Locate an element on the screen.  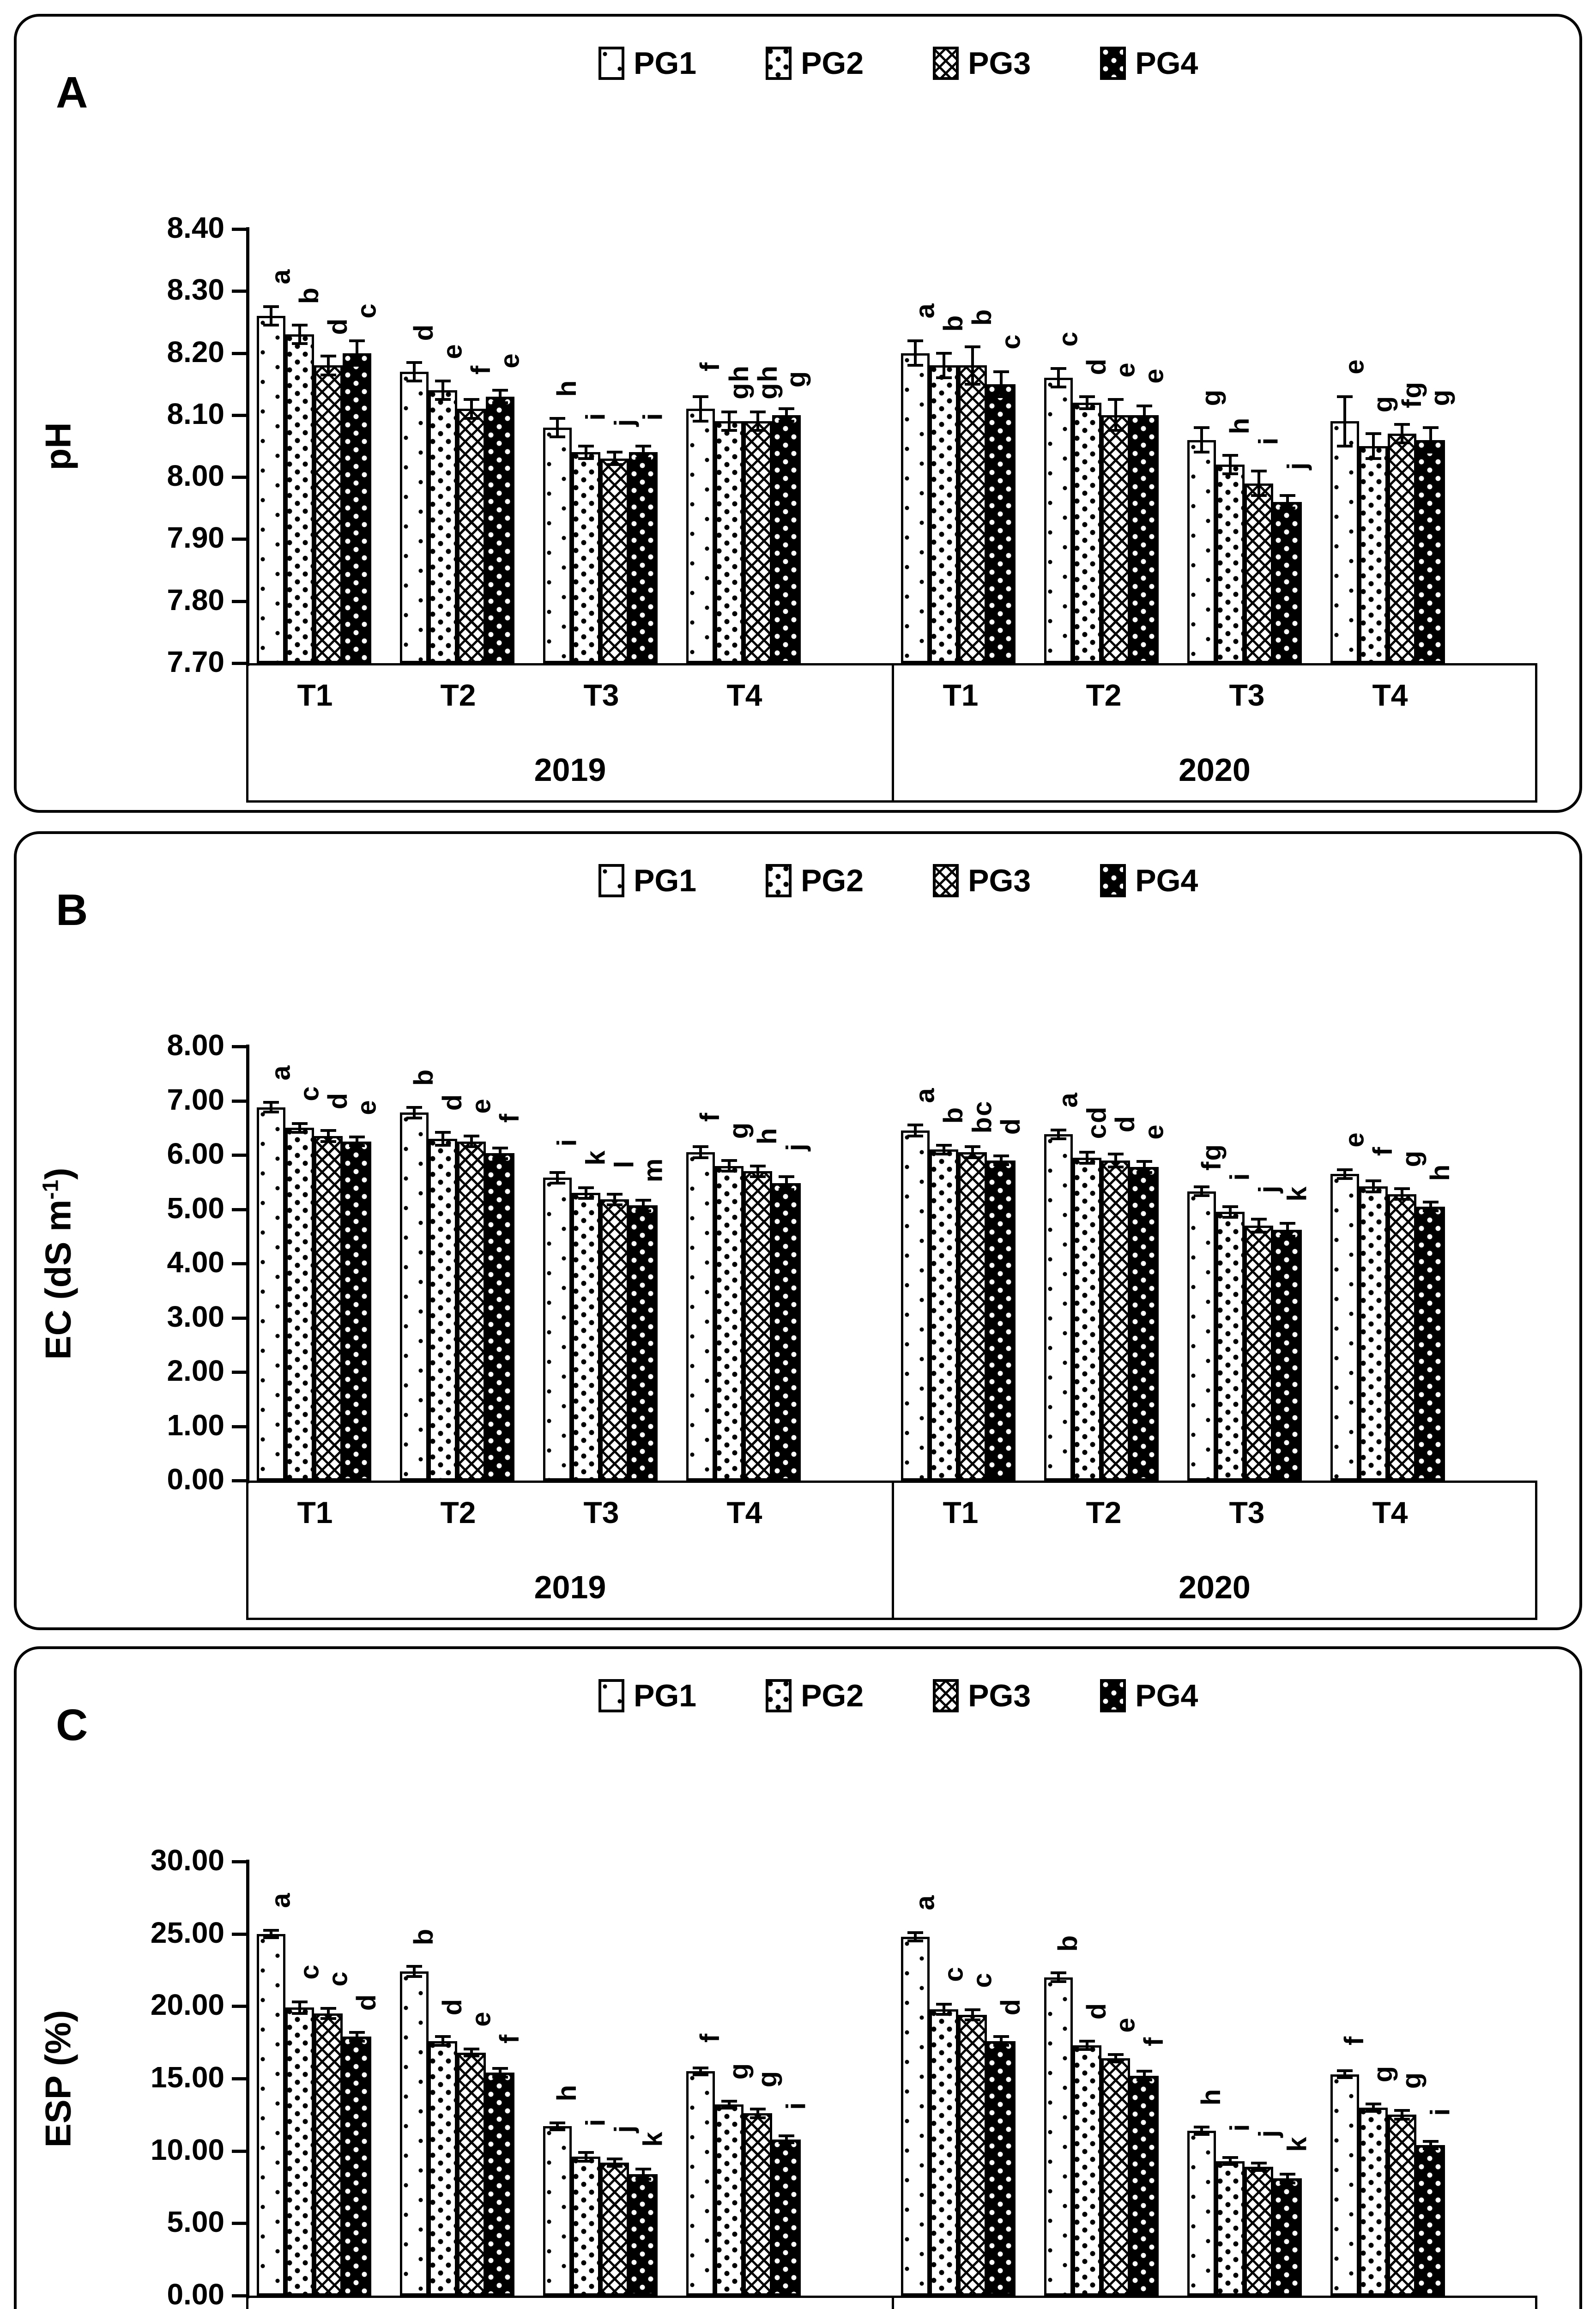
legend-label: PG4 is located at coordinates (1166, 1695).